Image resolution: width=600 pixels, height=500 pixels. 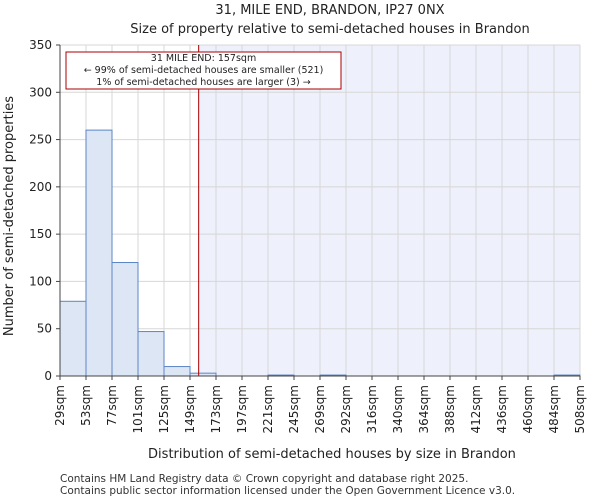 I want to click on x-tick-label: 412sqm, so click(x=476, y=409).